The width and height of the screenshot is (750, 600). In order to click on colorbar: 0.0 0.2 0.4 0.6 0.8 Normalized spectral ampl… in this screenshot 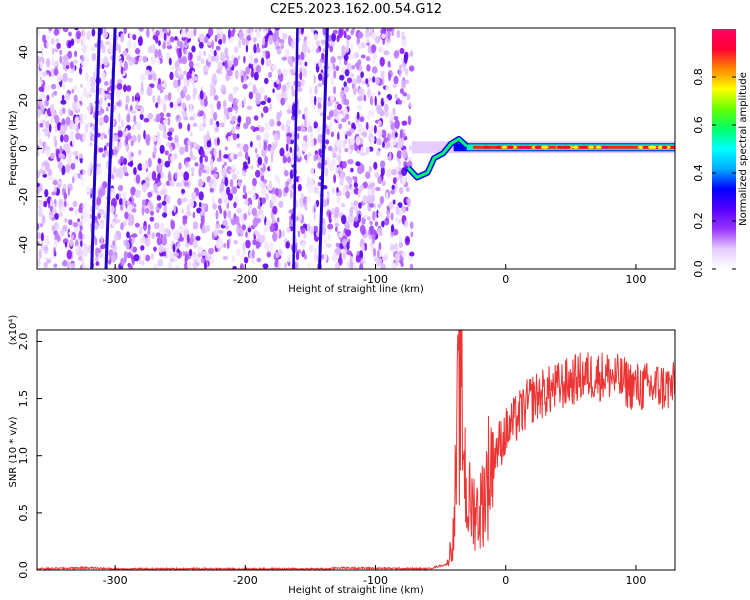, I will do `click(720, 153)`.